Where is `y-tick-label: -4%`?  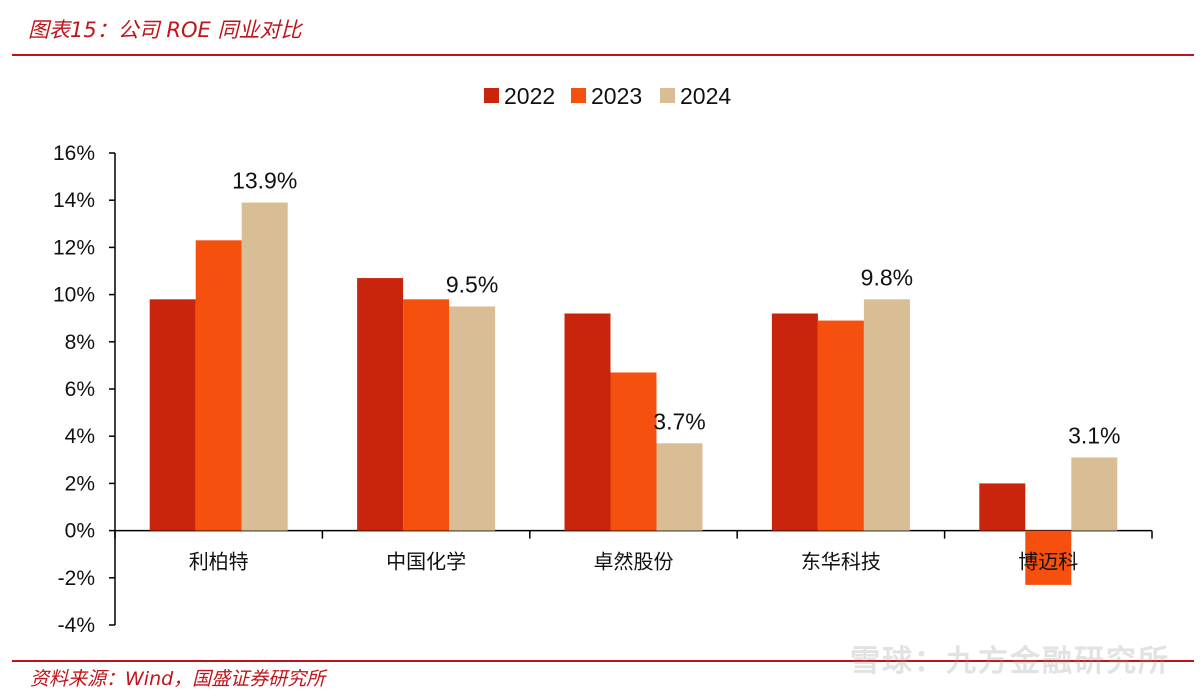 y-tick-label: -4% is located at coordinates (76, 625).